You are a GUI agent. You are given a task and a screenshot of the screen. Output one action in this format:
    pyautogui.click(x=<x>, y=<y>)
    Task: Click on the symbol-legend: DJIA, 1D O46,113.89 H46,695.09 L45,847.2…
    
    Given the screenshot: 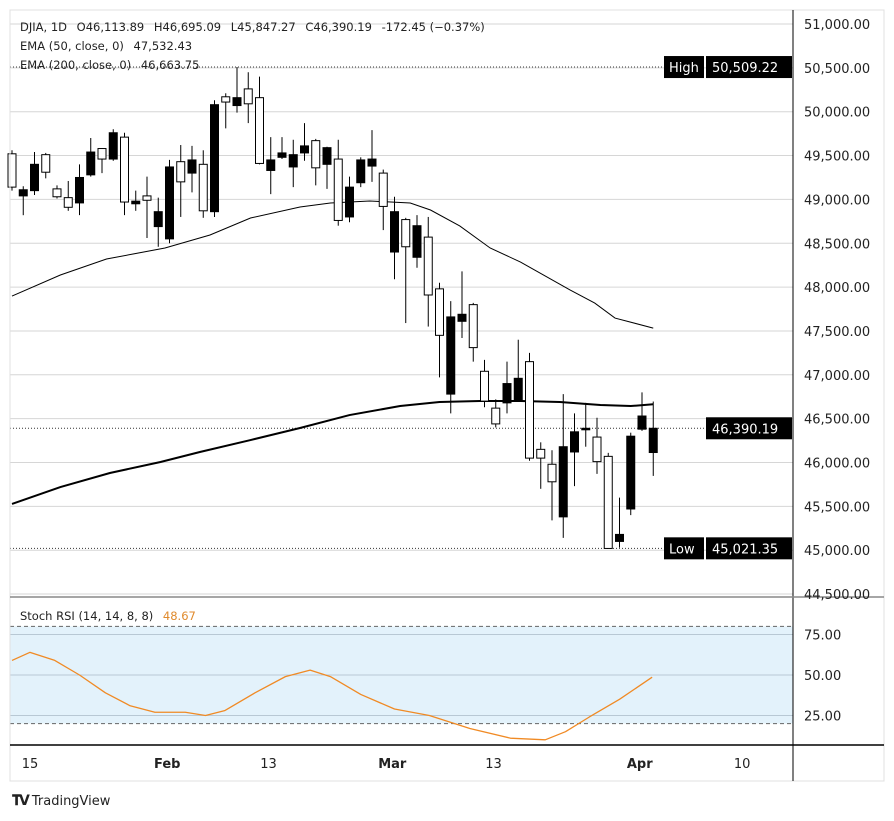 What is the action you would take?
    pyautogui.click(x=255, y=27)
    